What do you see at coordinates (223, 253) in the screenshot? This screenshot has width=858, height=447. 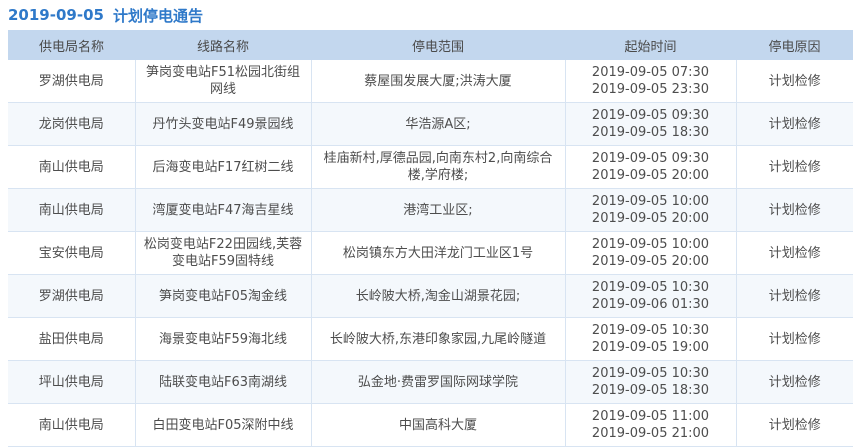 I see `cell-line: 松岗变电站F22田园线,芙蓉变电站F59固特线` at bounding box center [223, 253].